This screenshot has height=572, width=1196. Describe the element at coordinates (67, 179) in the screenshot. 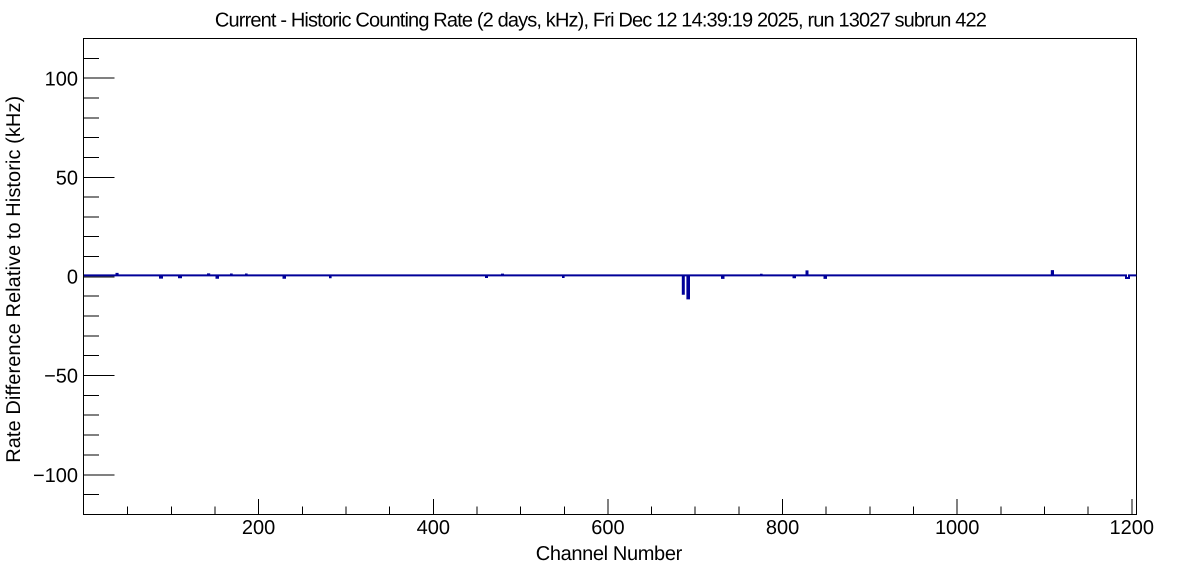

I see `svg-text: 50` at that location.